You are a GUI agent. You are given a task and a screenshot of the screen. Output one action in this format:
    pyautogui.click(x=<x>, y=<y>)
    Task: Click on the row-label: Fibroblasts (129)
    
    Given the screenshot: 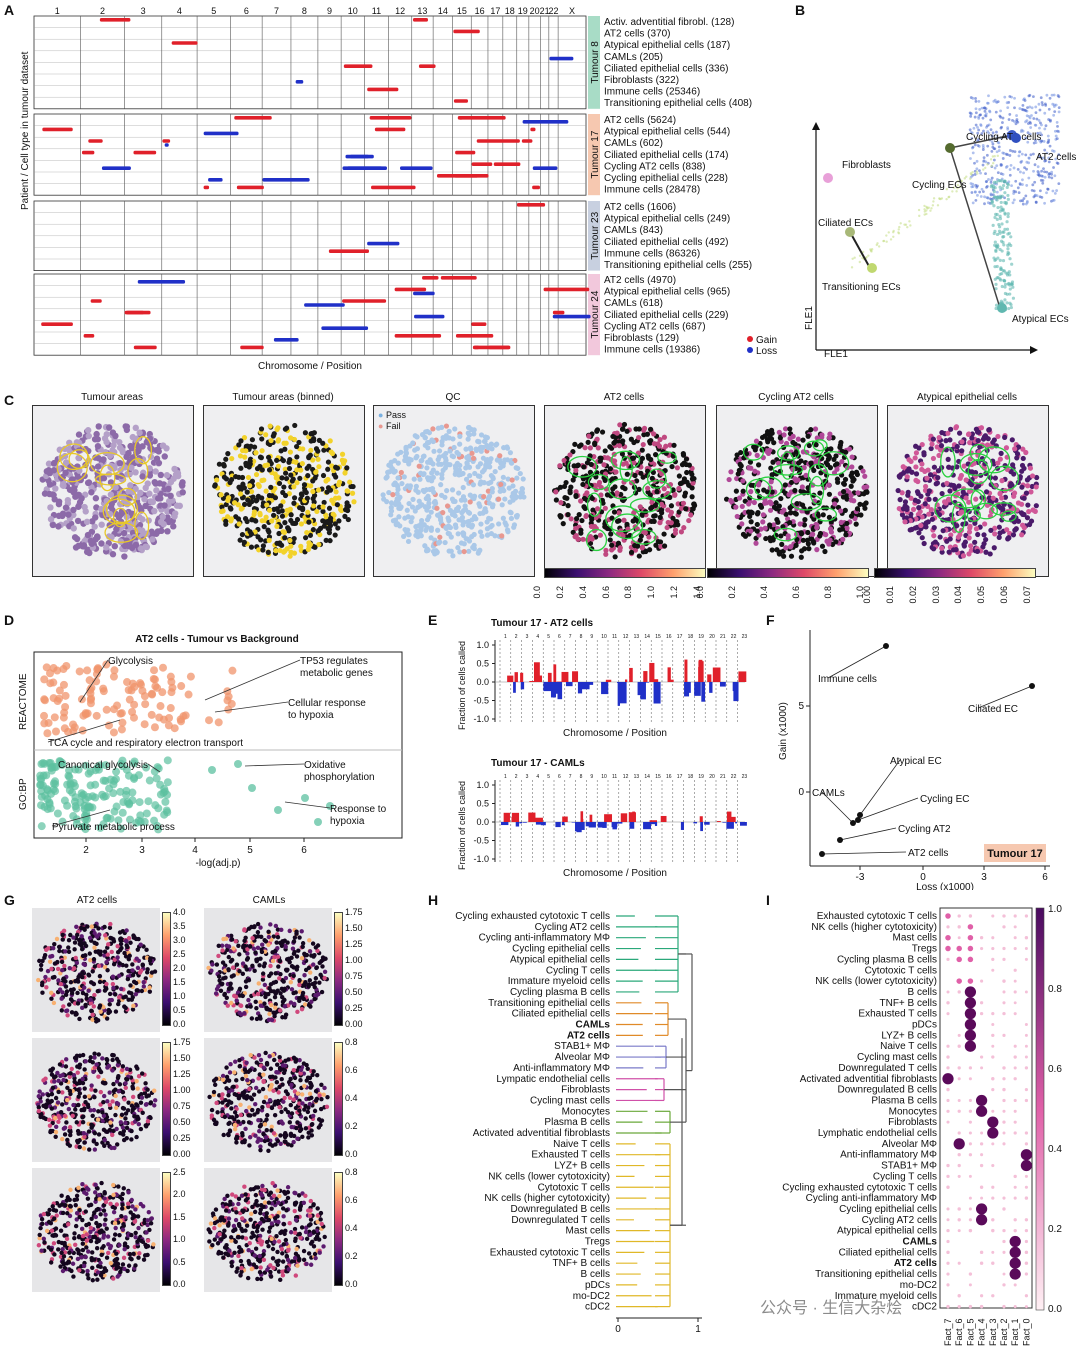 What is the action you would take?
    pyautogui.click(x=641, y=338)
    